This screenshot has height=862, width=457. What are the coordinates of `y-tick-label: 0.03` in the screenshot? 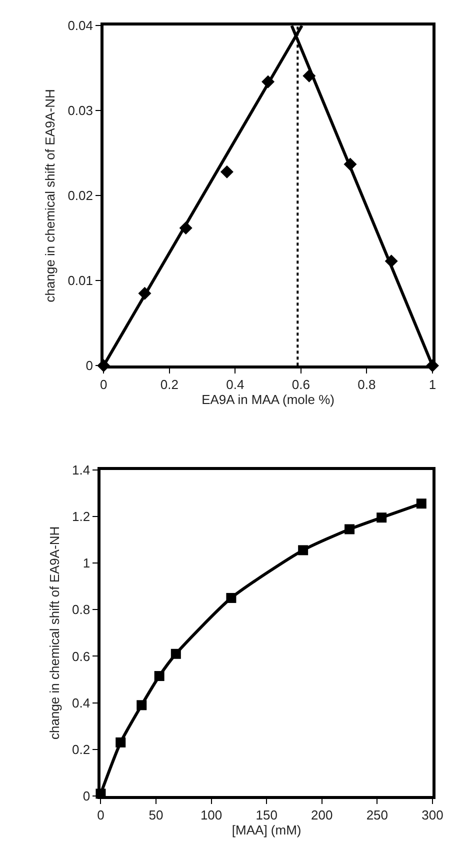 It's located at (81, 110).